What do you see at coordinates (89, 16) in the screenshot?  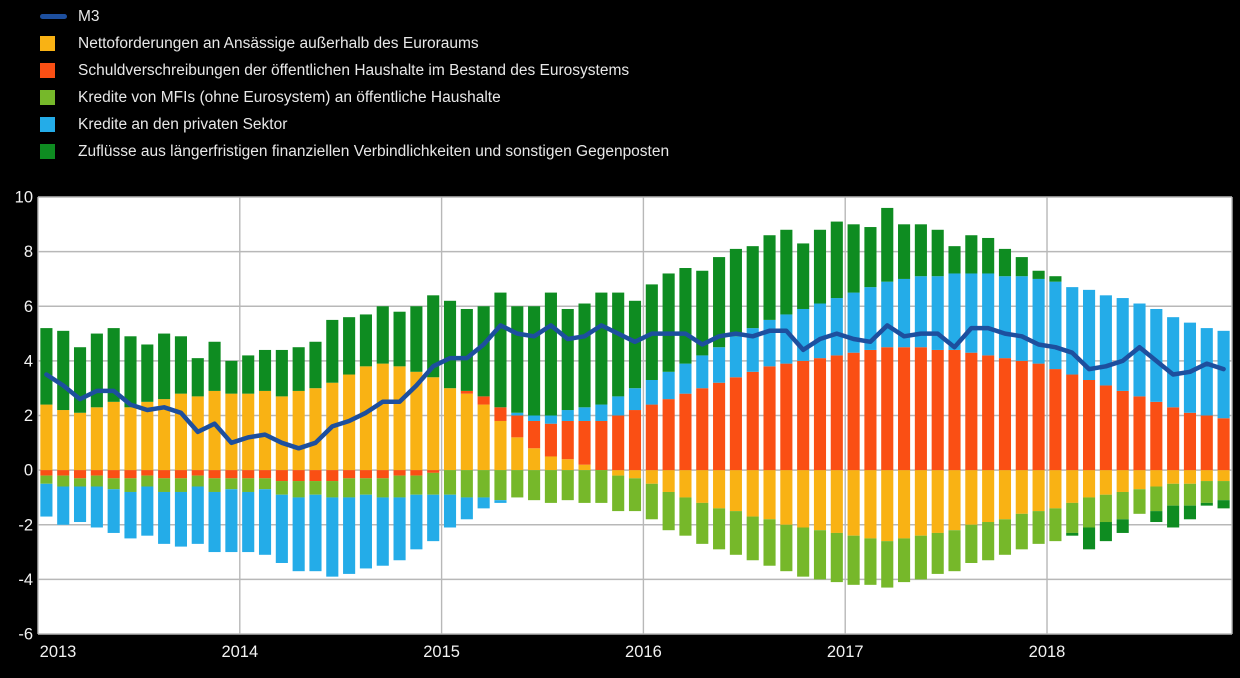 I see `legend-label: M3` at bounding box center [89, 16].